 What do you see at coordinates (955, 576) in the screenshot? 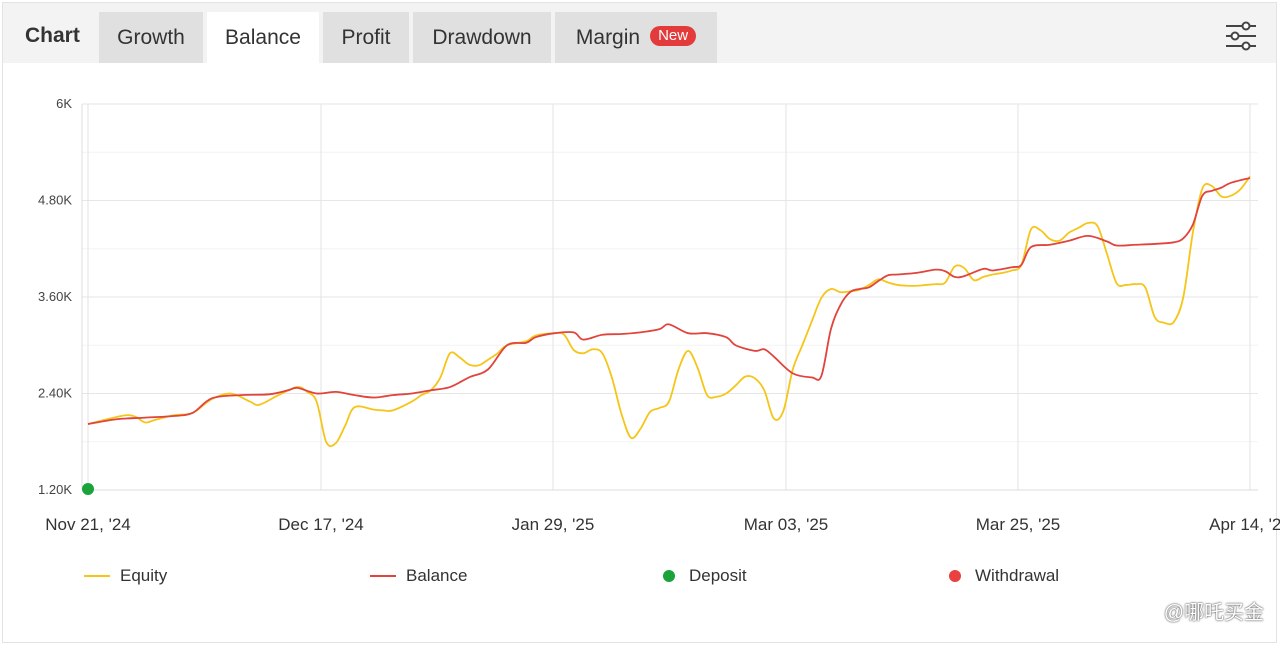
I see `withdrawal-swatch` at bounding box center [955, 576].